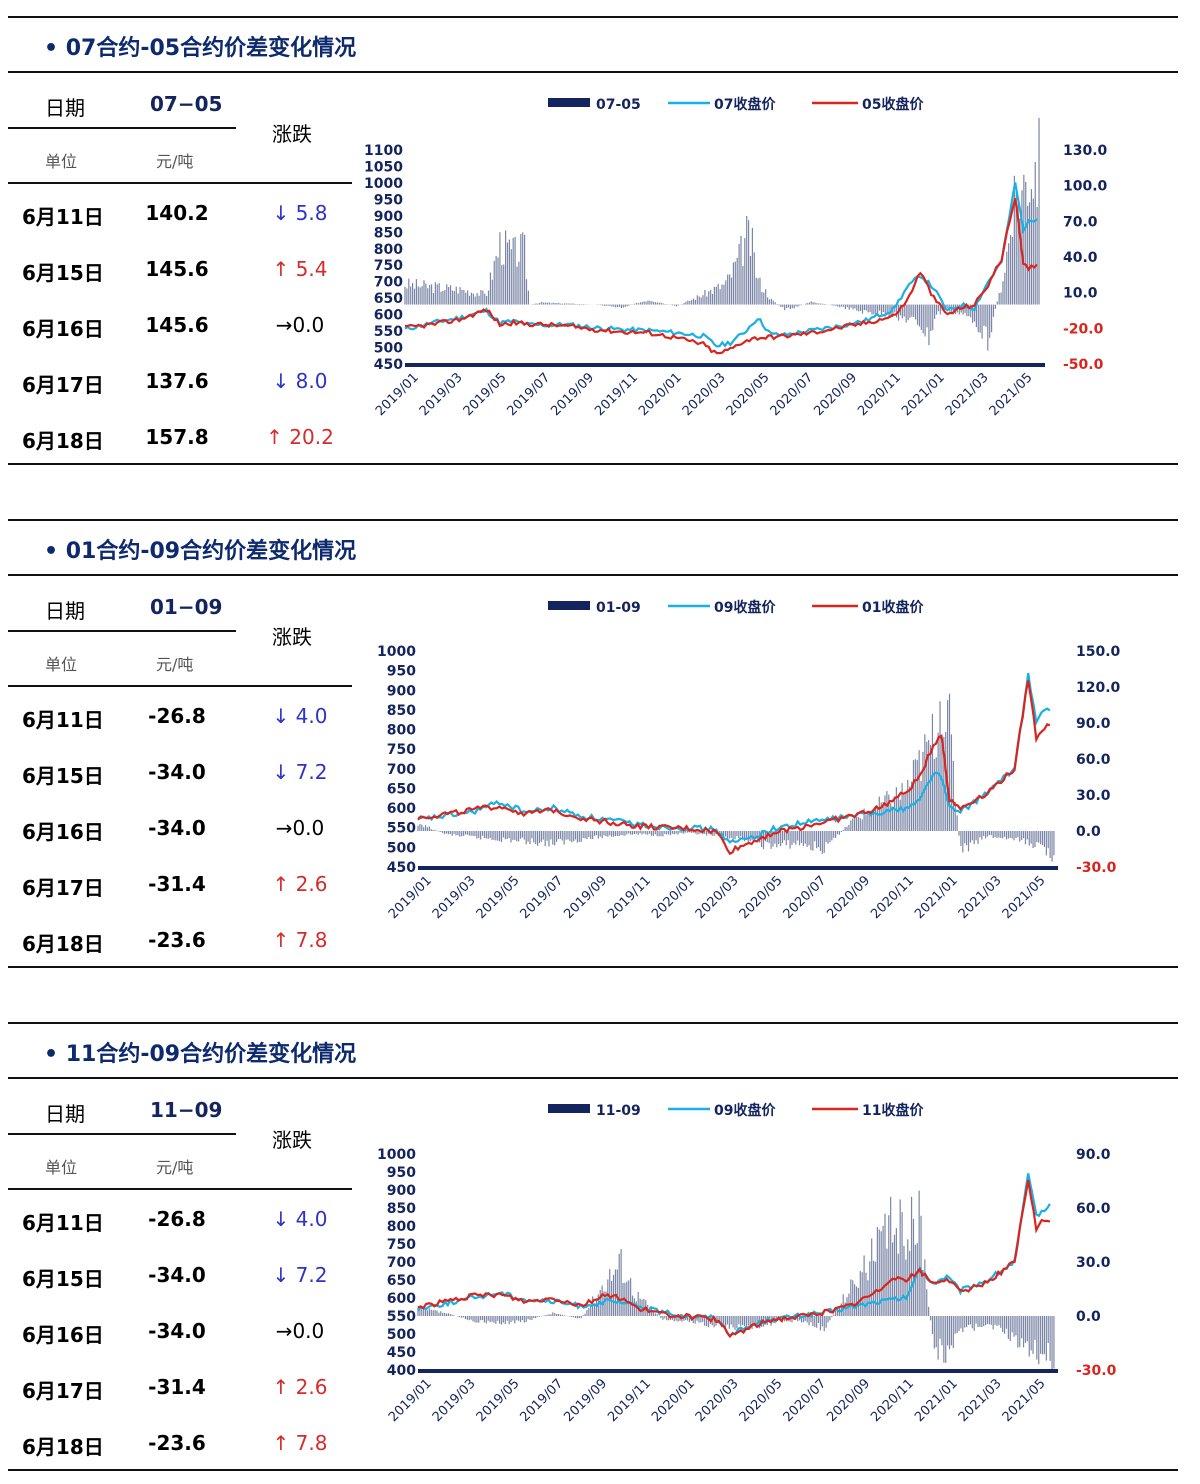  I want to click on x-tick-label: 2019/11, so click(629, 1400).